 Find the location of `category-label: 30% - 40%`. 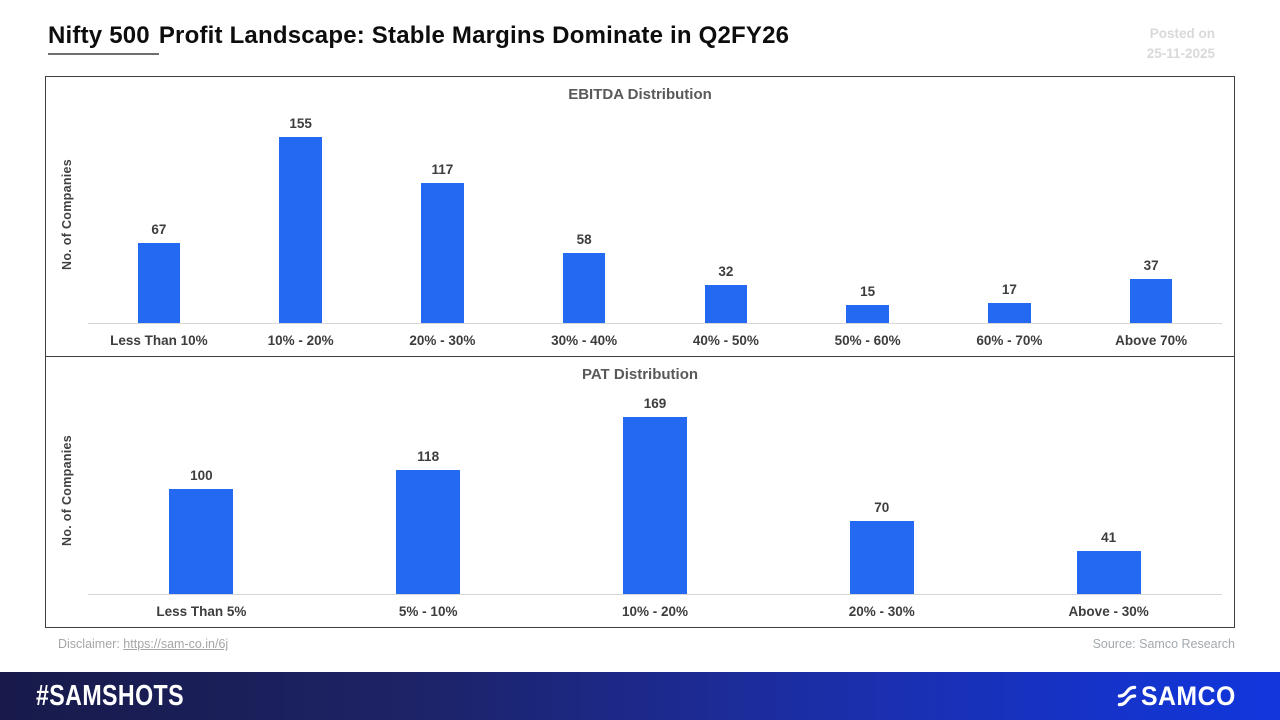

category-label: 30% - 40% is located at coordinates (584, 340).